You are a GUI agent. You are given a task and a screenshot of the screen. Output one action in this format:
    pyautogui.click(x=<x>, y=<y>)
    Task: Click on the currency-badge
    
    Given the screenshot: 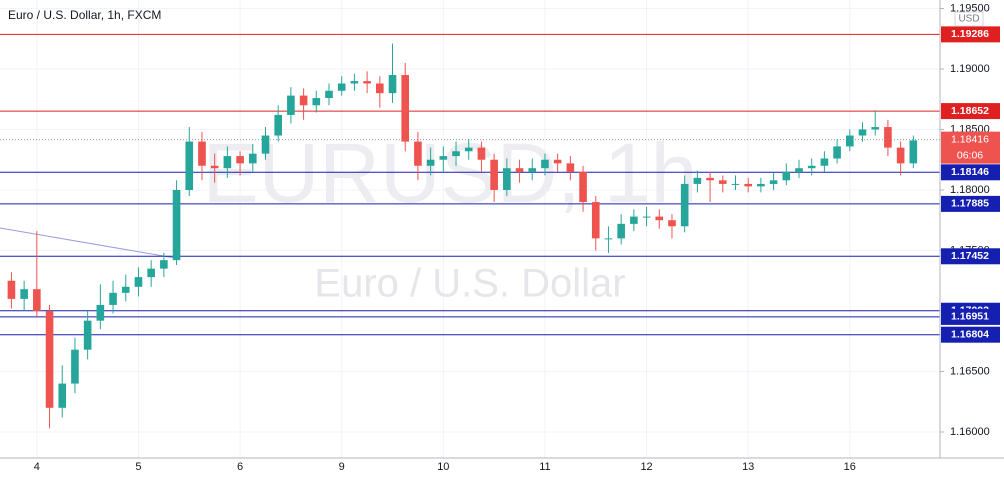 What is the action you would take?
    pyautogui.click(x=969, y=19)
    